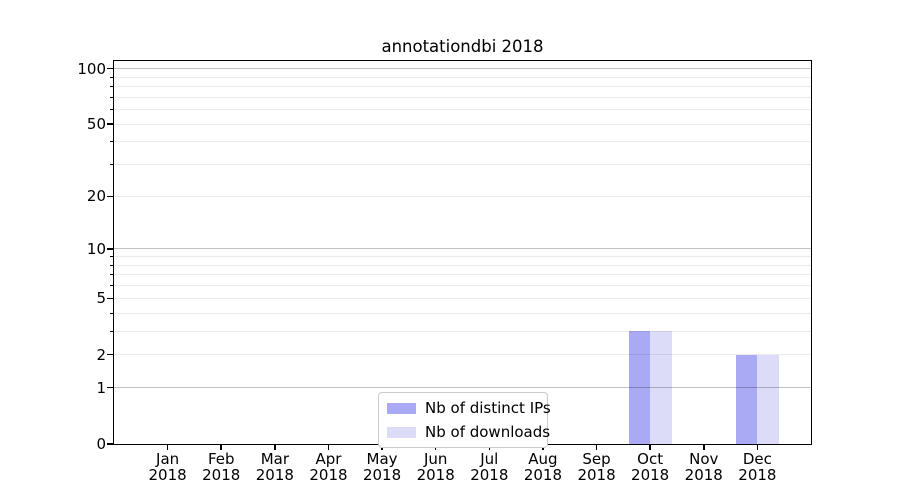 The image size is (900, 500). I want to click on y-tick-label-100: 100, so click(91, 68).